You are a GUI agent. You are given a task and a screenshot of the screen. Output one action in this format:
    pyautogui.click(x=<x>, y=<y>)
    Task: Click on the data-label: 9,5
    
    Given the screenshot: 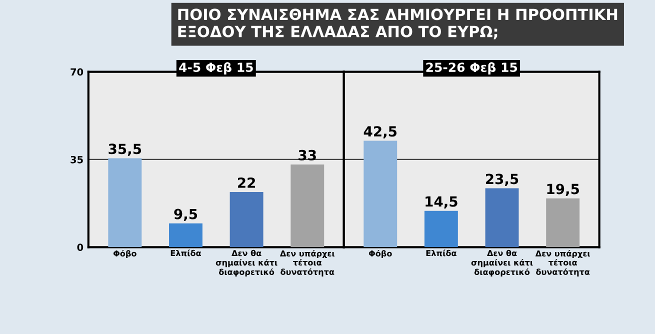 What is the action you would take?
    pyautogui.click(x=186, y=215)
    